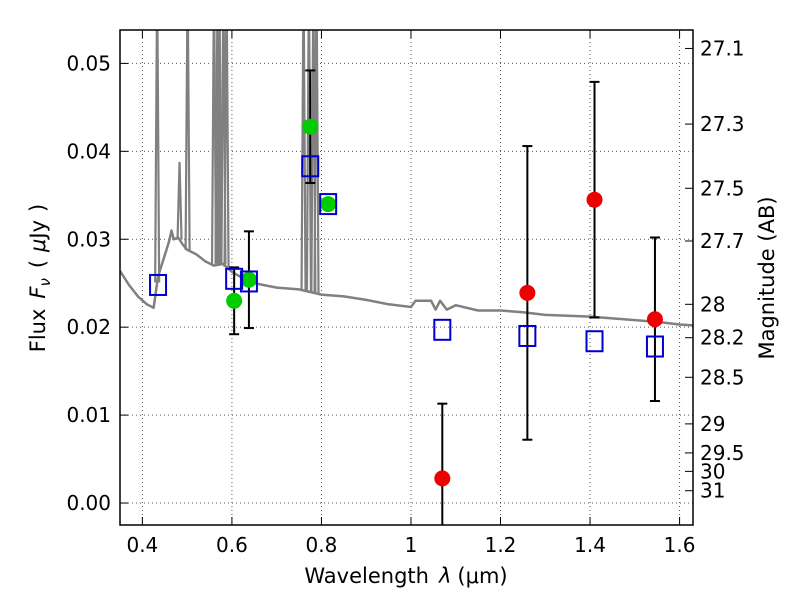 This screenshot has width=800, height=600. What do you see at coordinates (590, 545) in the screenshot?
I see `x-tick-label: 1.4` at bounding box center [590, 545].